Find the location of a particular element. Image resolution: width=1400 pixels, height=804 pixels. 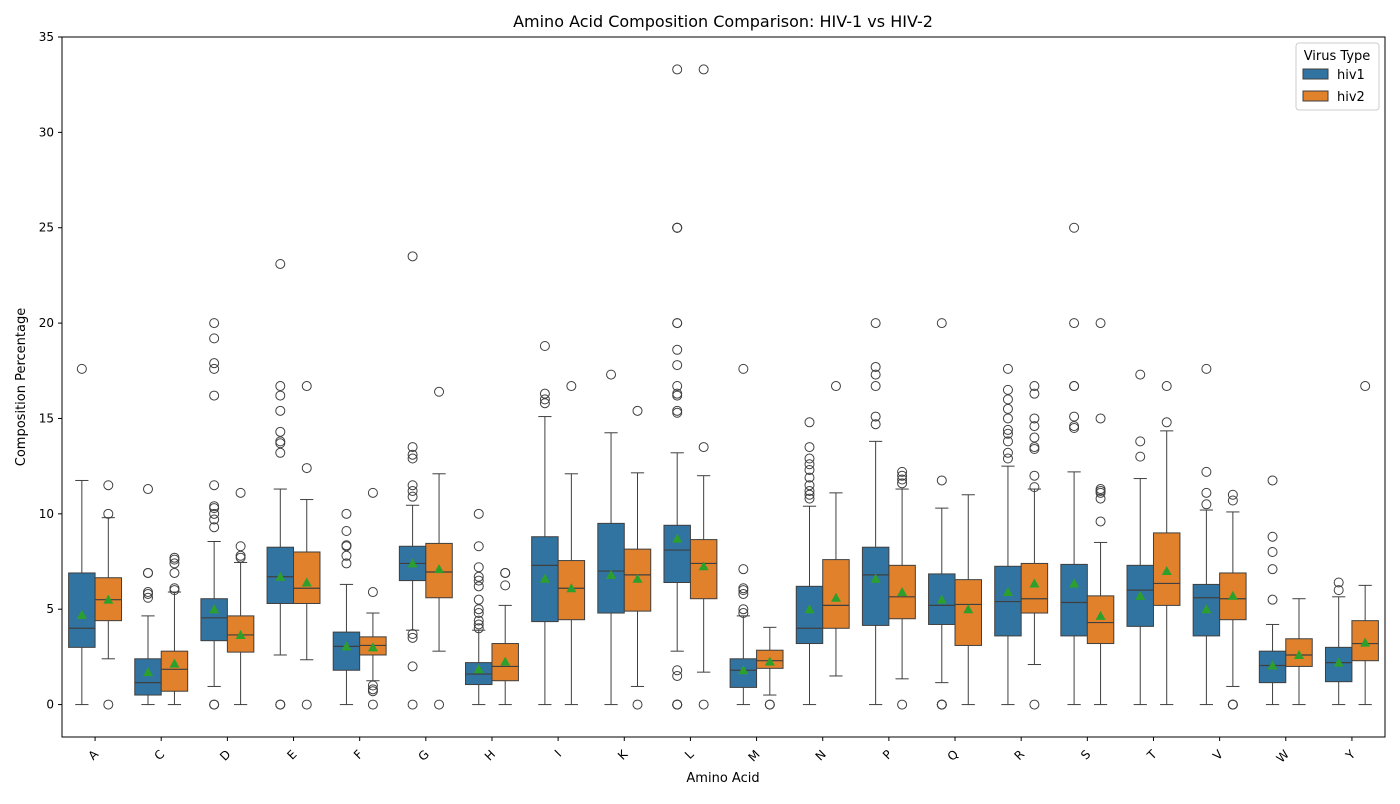

x-tick-label: S is located at coordinates (1085, 754).